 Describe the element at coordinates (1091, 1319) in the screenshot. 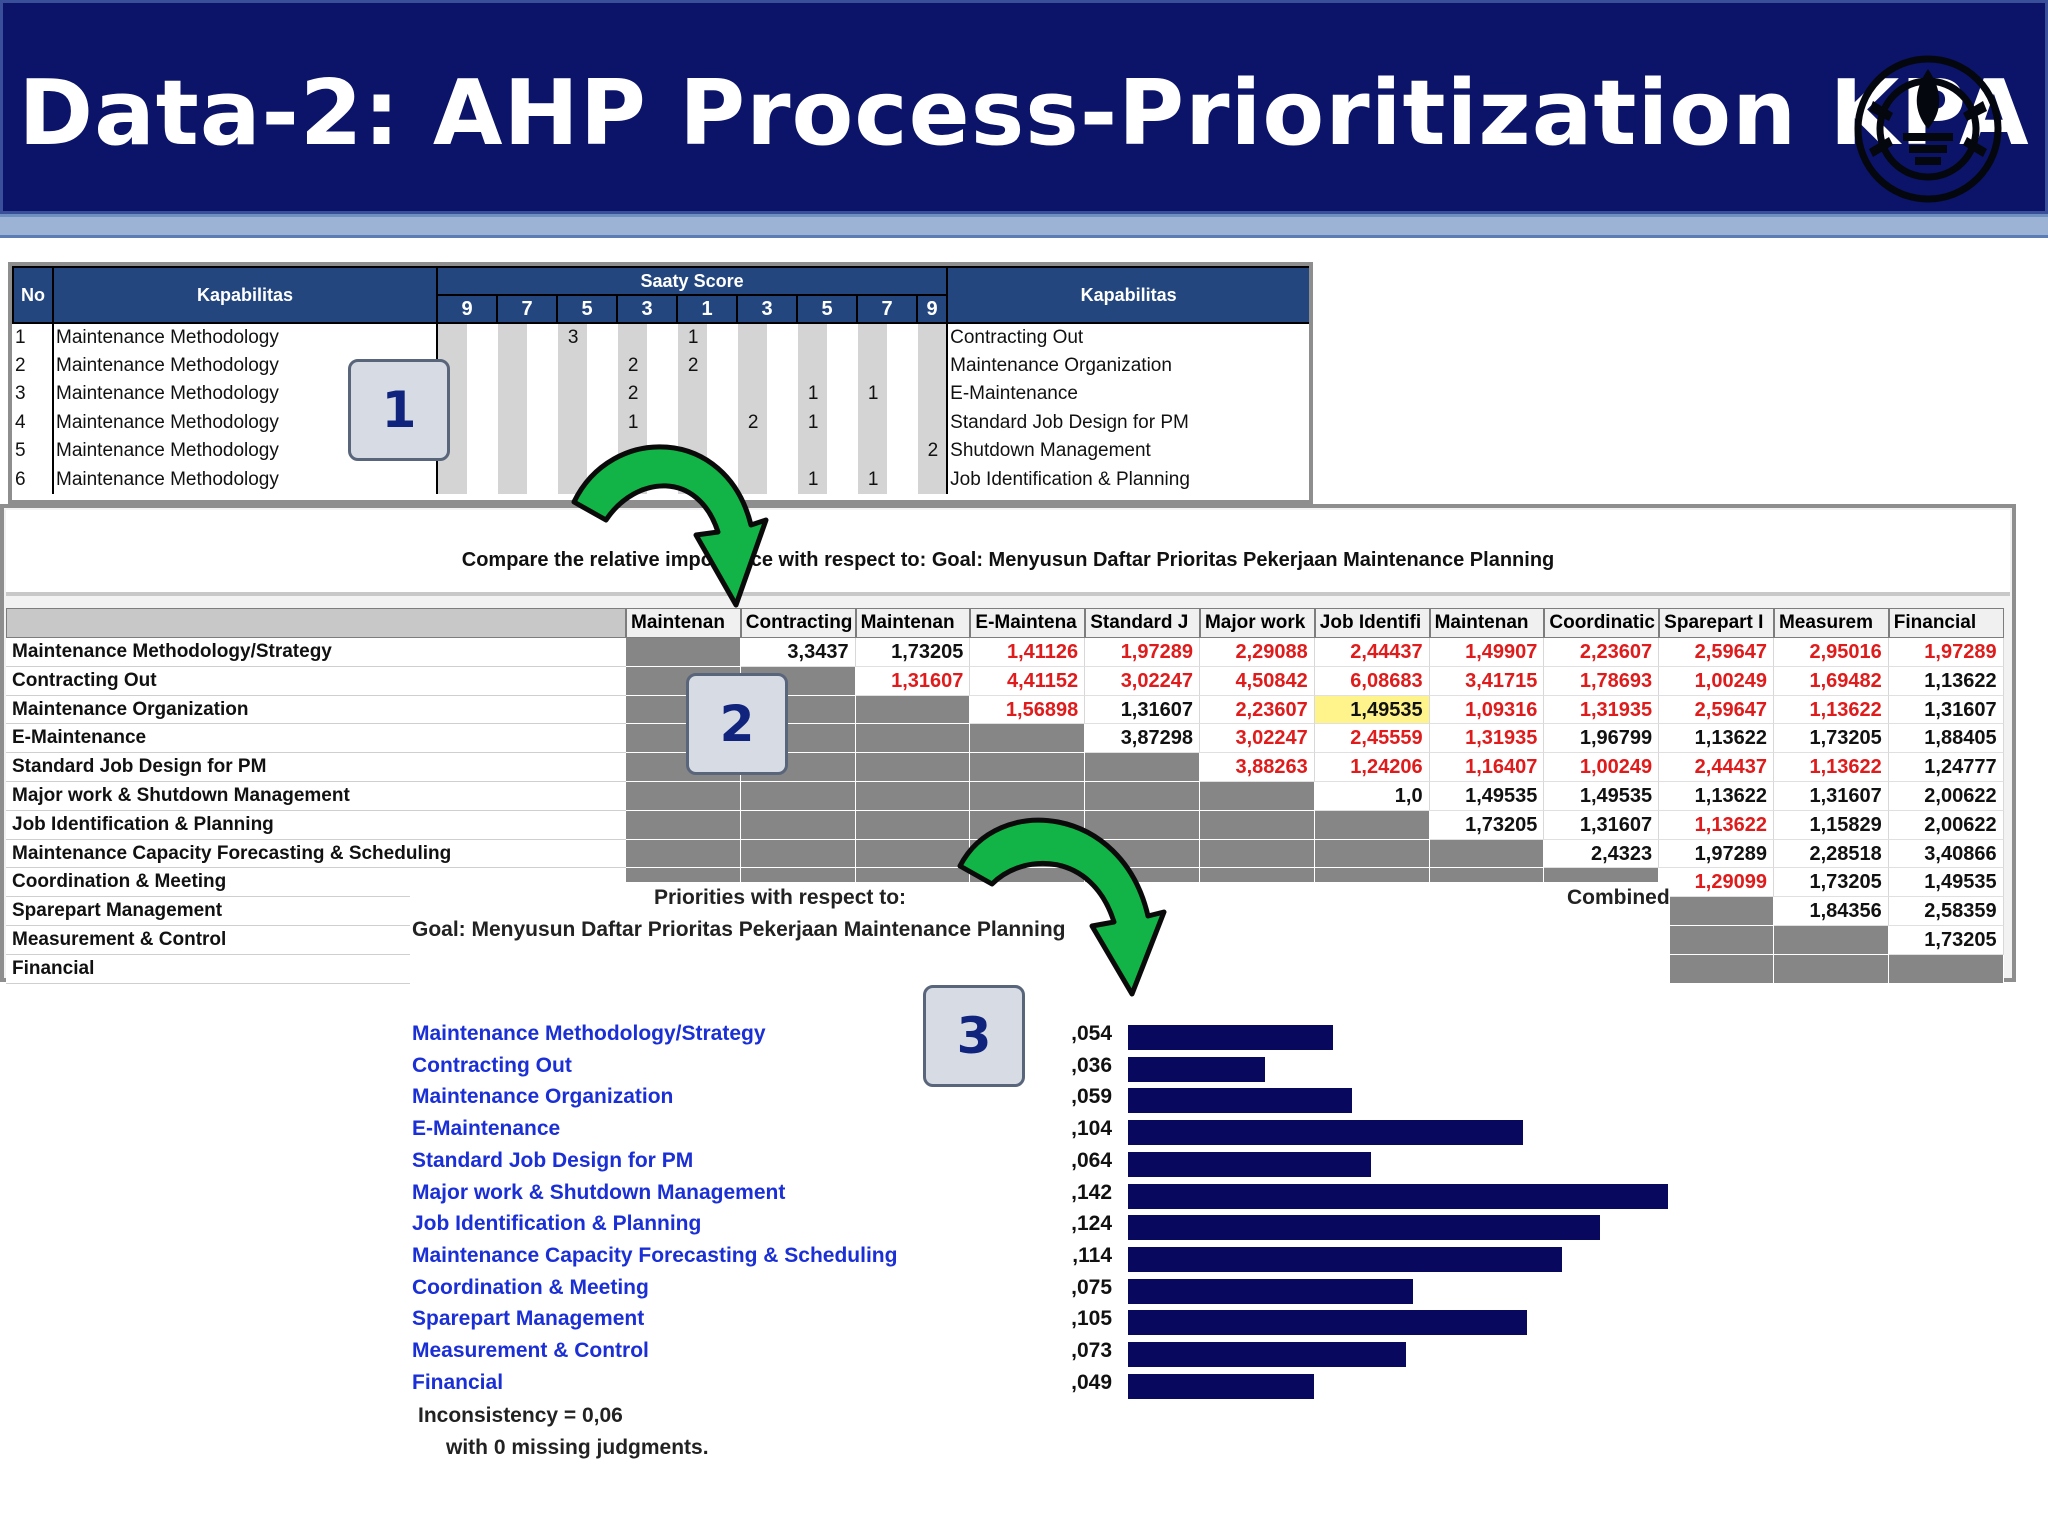

I see `priority-value: ,105` at that location.